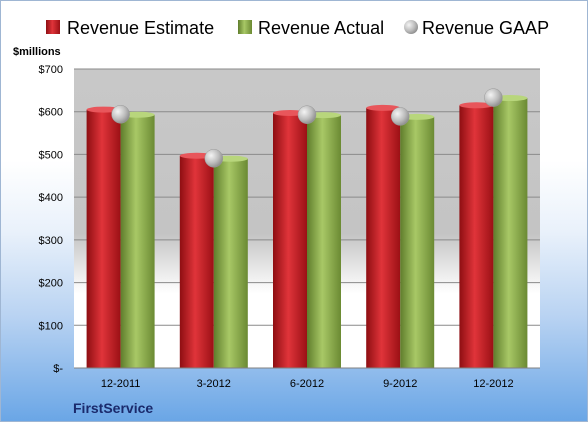 This screenshot has height=423, width=588. I want to click on legend-swatch-gaap, so click(411, 27).